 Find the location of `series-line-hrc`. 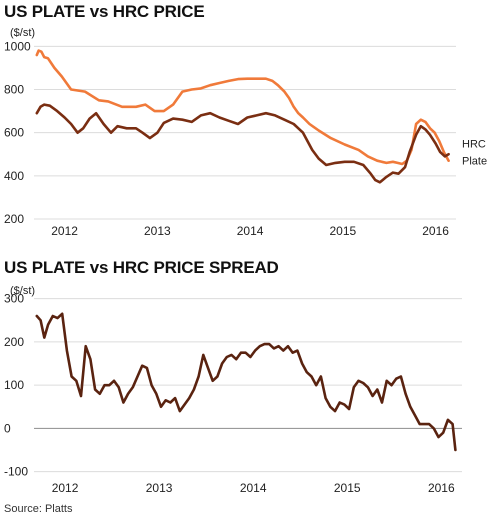

series-line-hrc is located at coordinates (242, 143).